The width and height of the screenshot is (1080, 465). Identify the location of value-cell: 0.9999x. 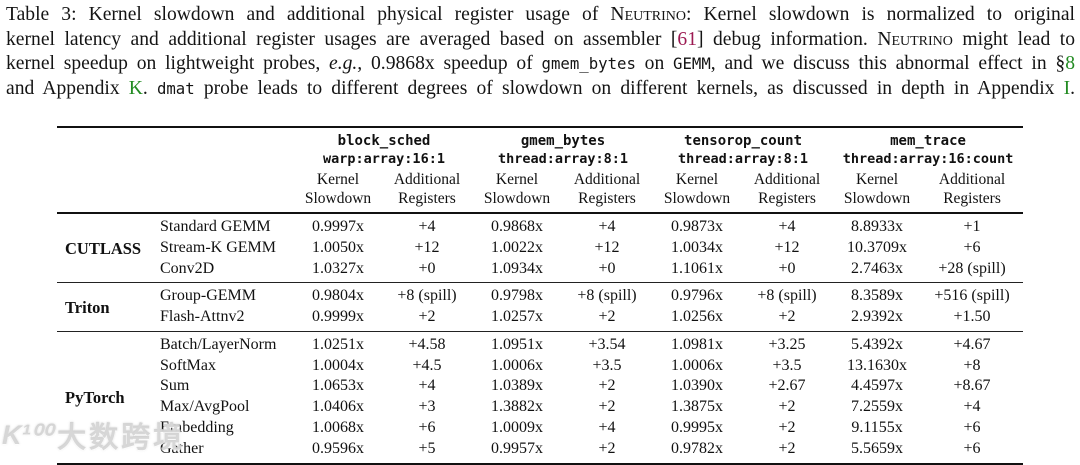
(338, 317).